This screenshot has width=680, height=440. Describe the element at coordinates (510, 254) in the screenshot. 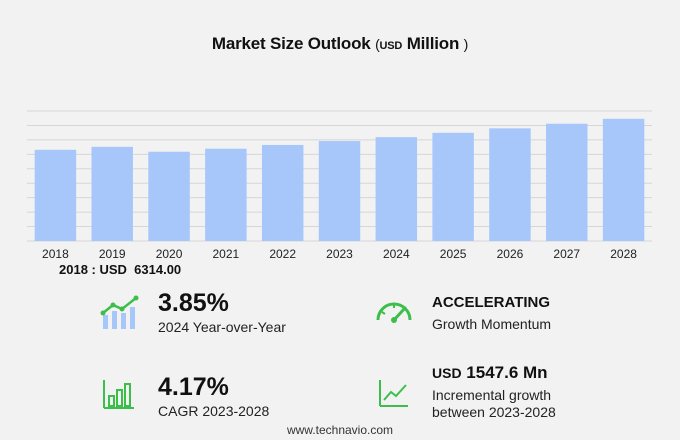

I see `x-tick-label: 2026` at that location.